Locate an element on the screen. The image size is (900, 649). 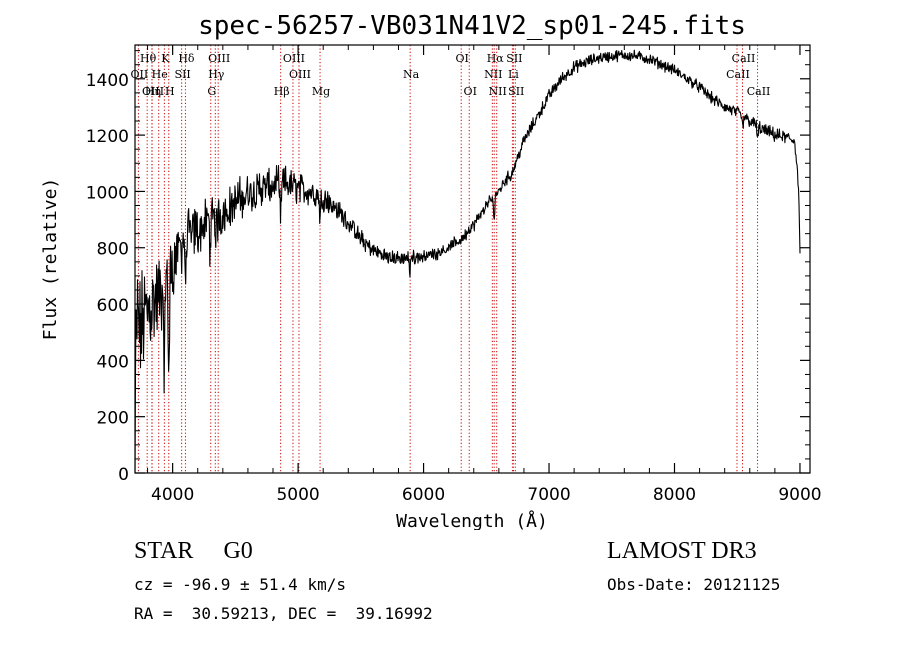
cz-value: -96.9 is located at coordinates (206, 584).